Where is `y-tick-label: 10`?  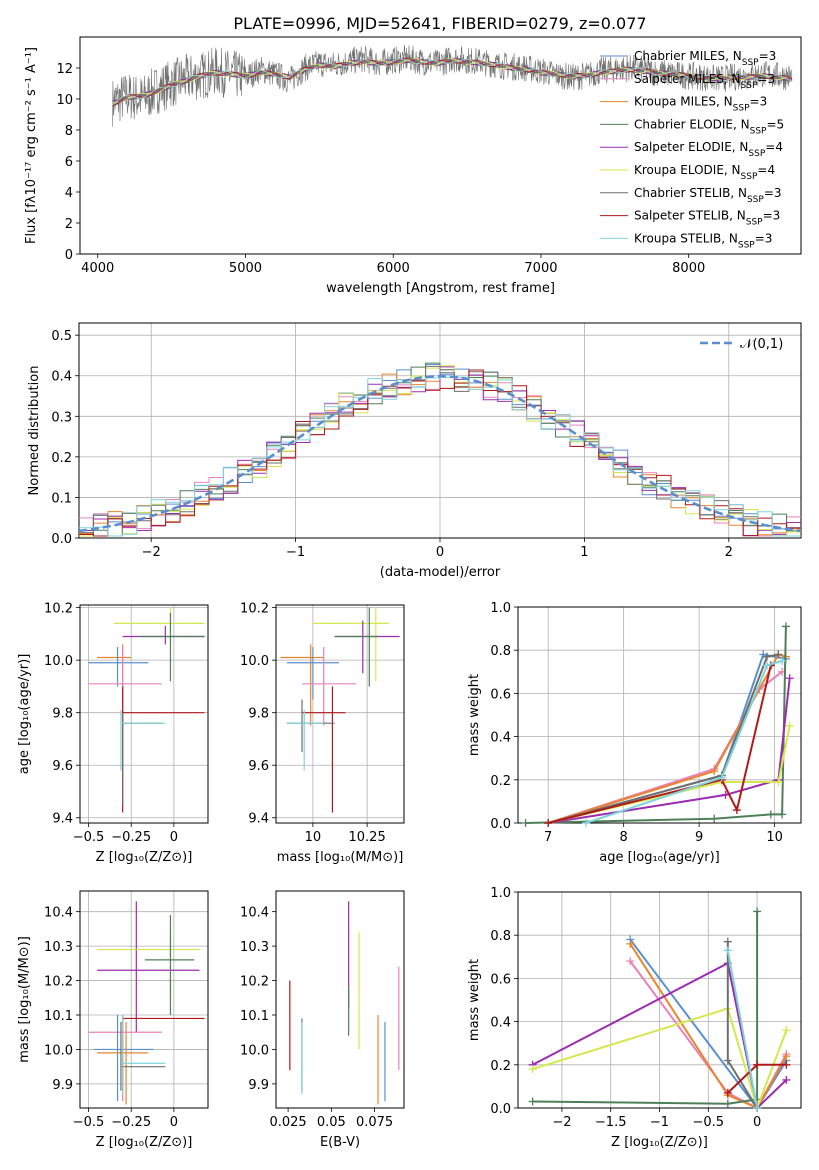
y-tick-label: 10 is located at coordinates (64, 100).